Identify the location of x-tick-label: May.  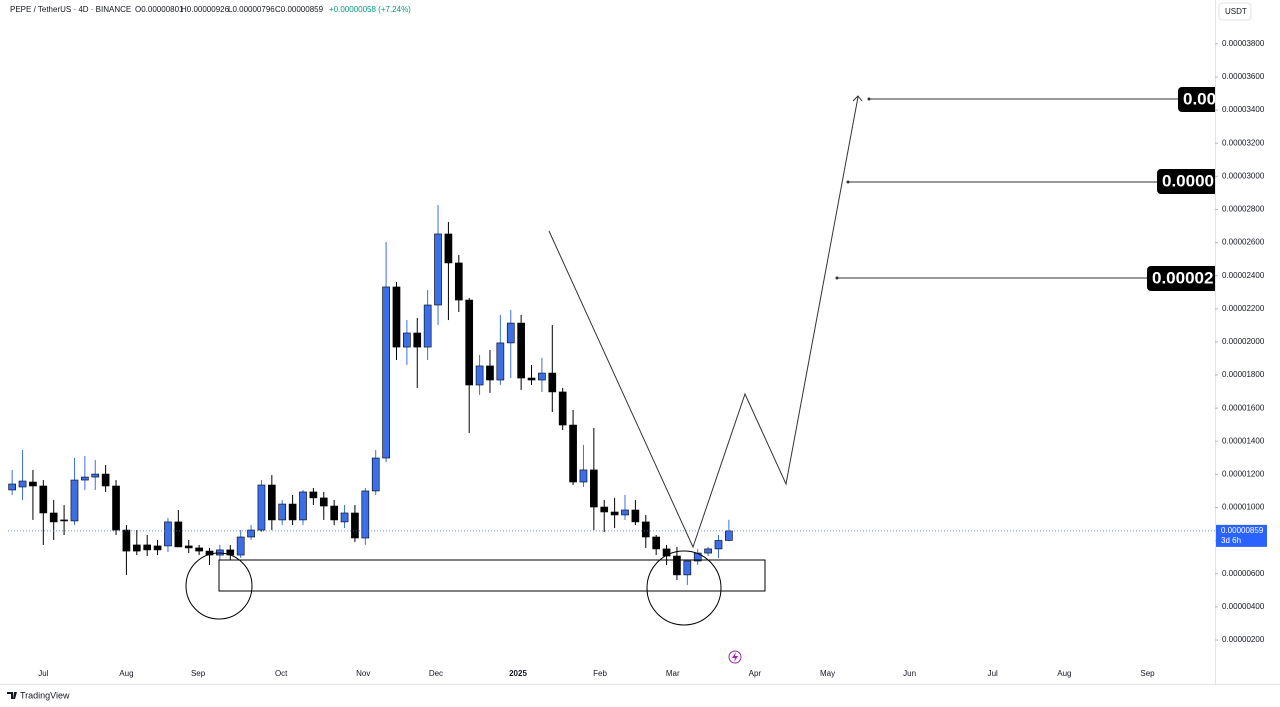
(827, 673).